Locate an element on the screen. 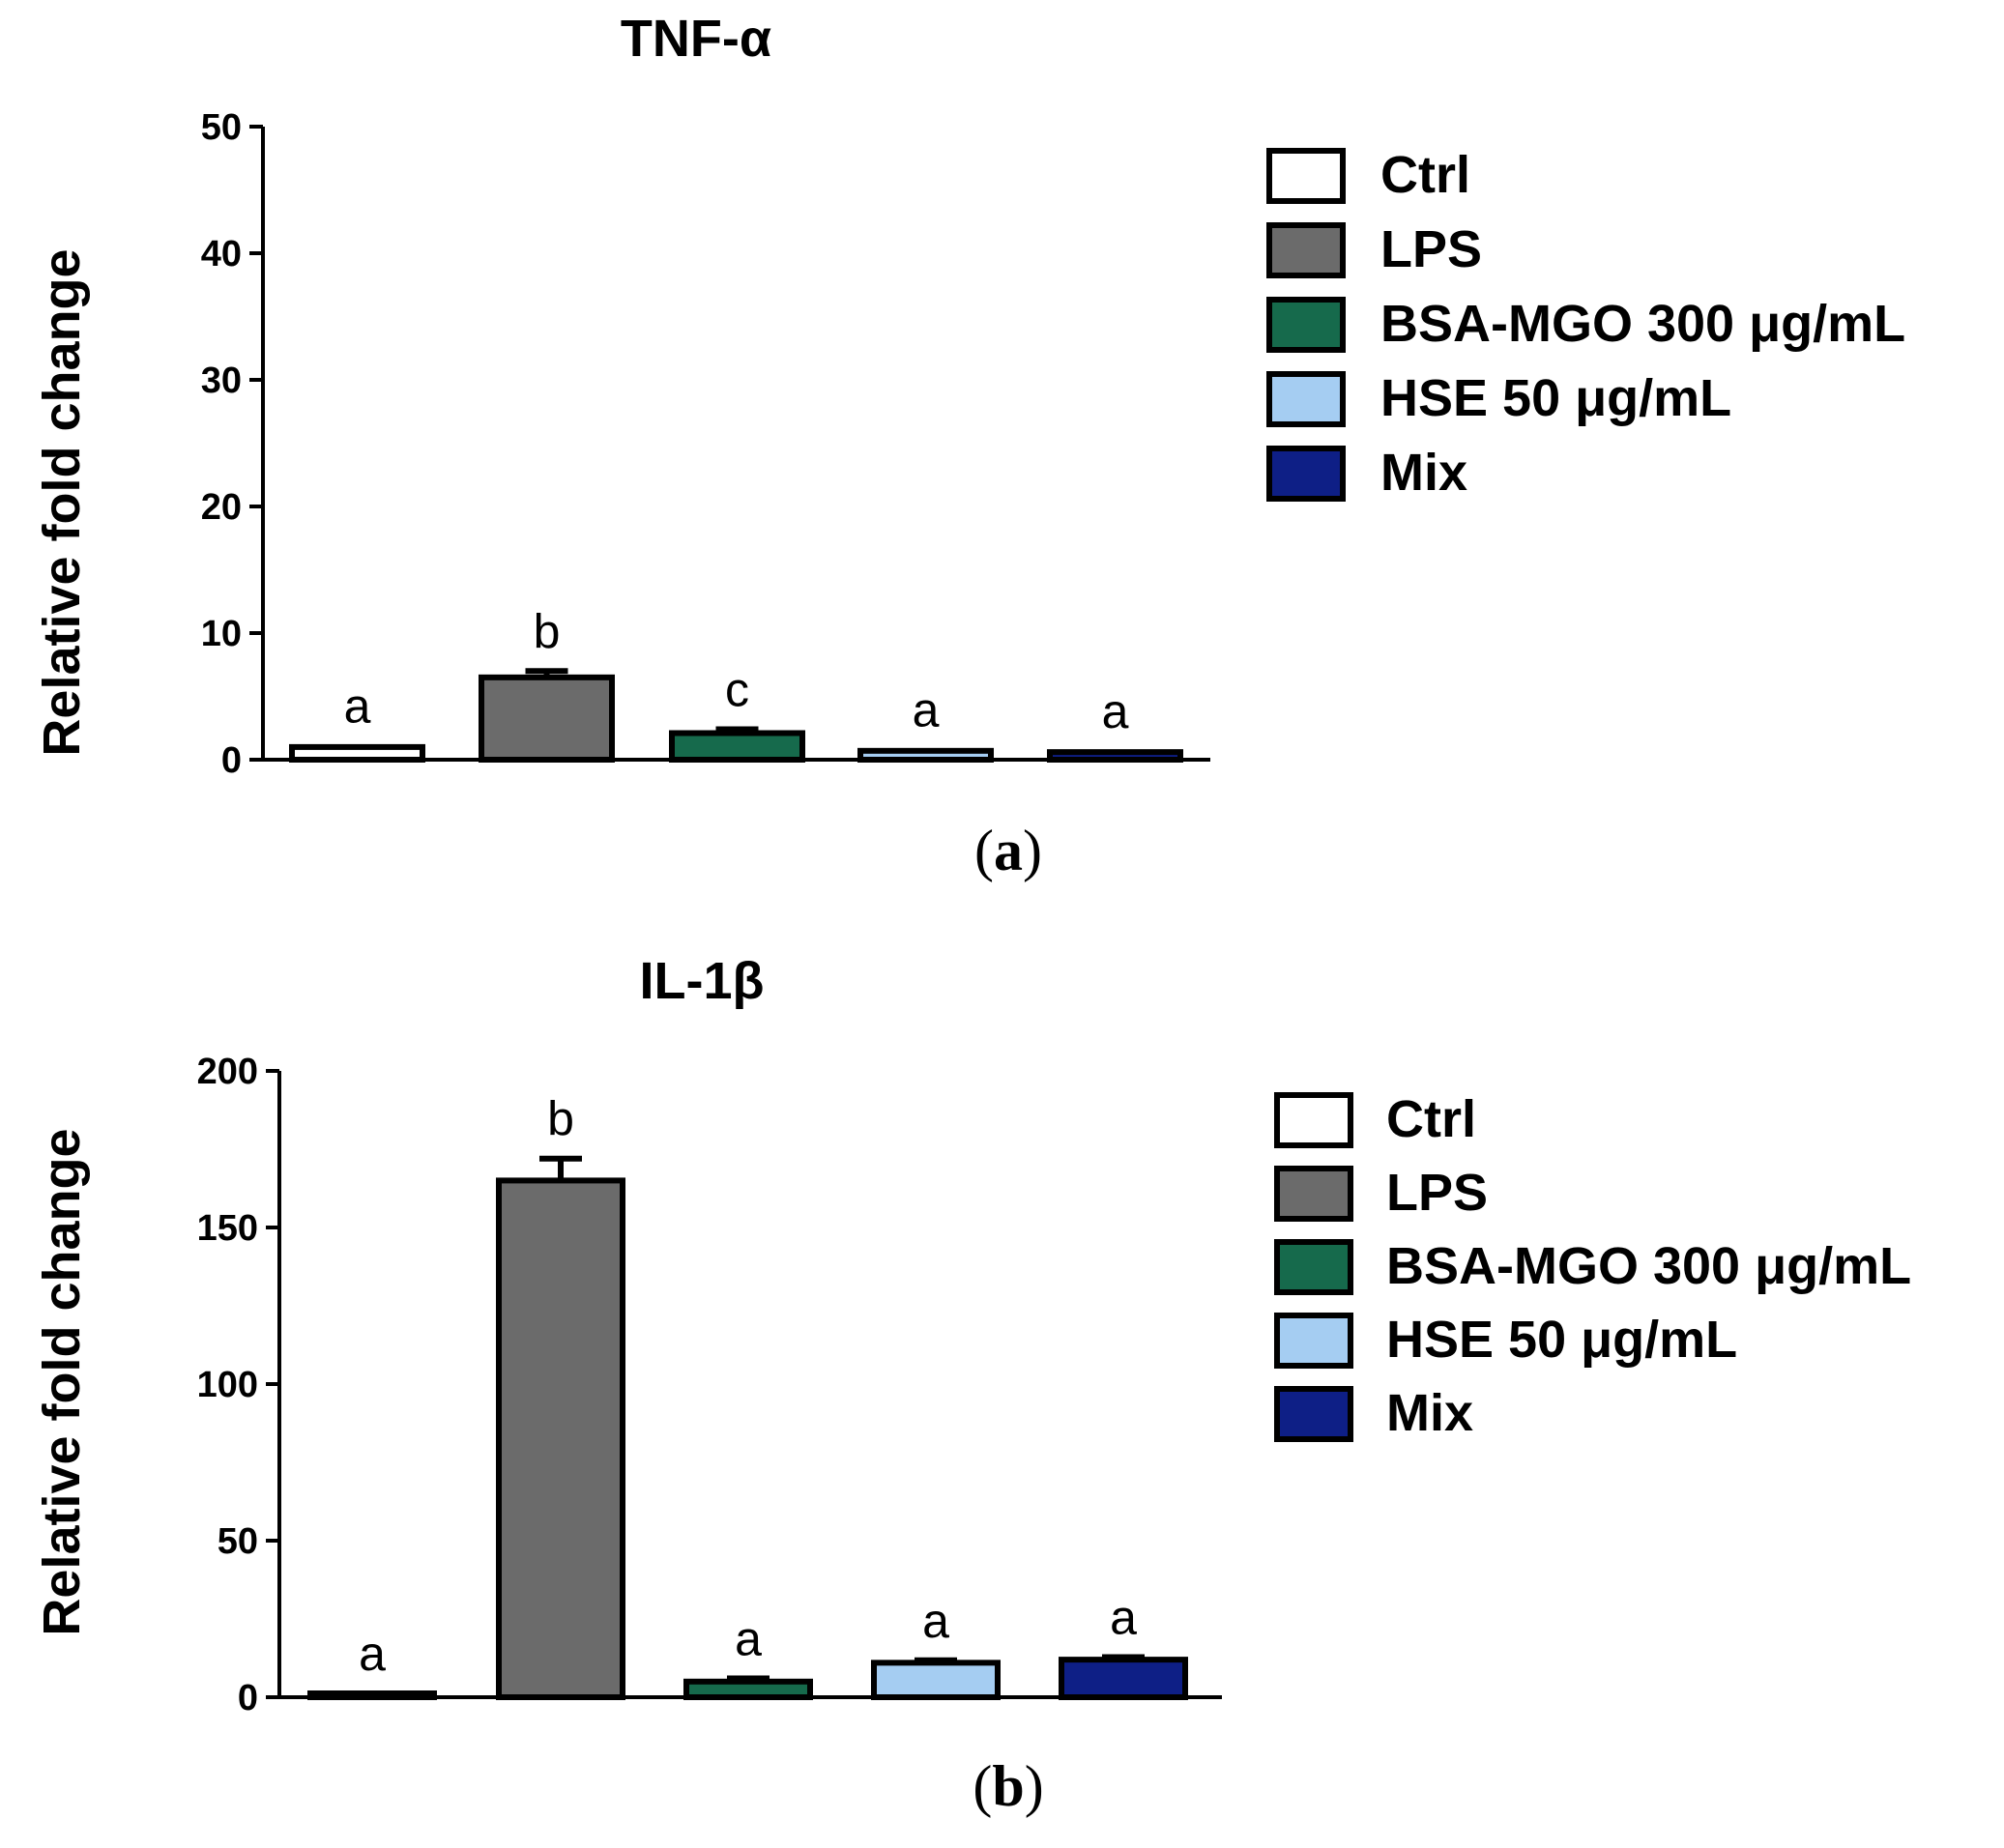  chart-title: IL-1β is located at coordinates (702, 981).